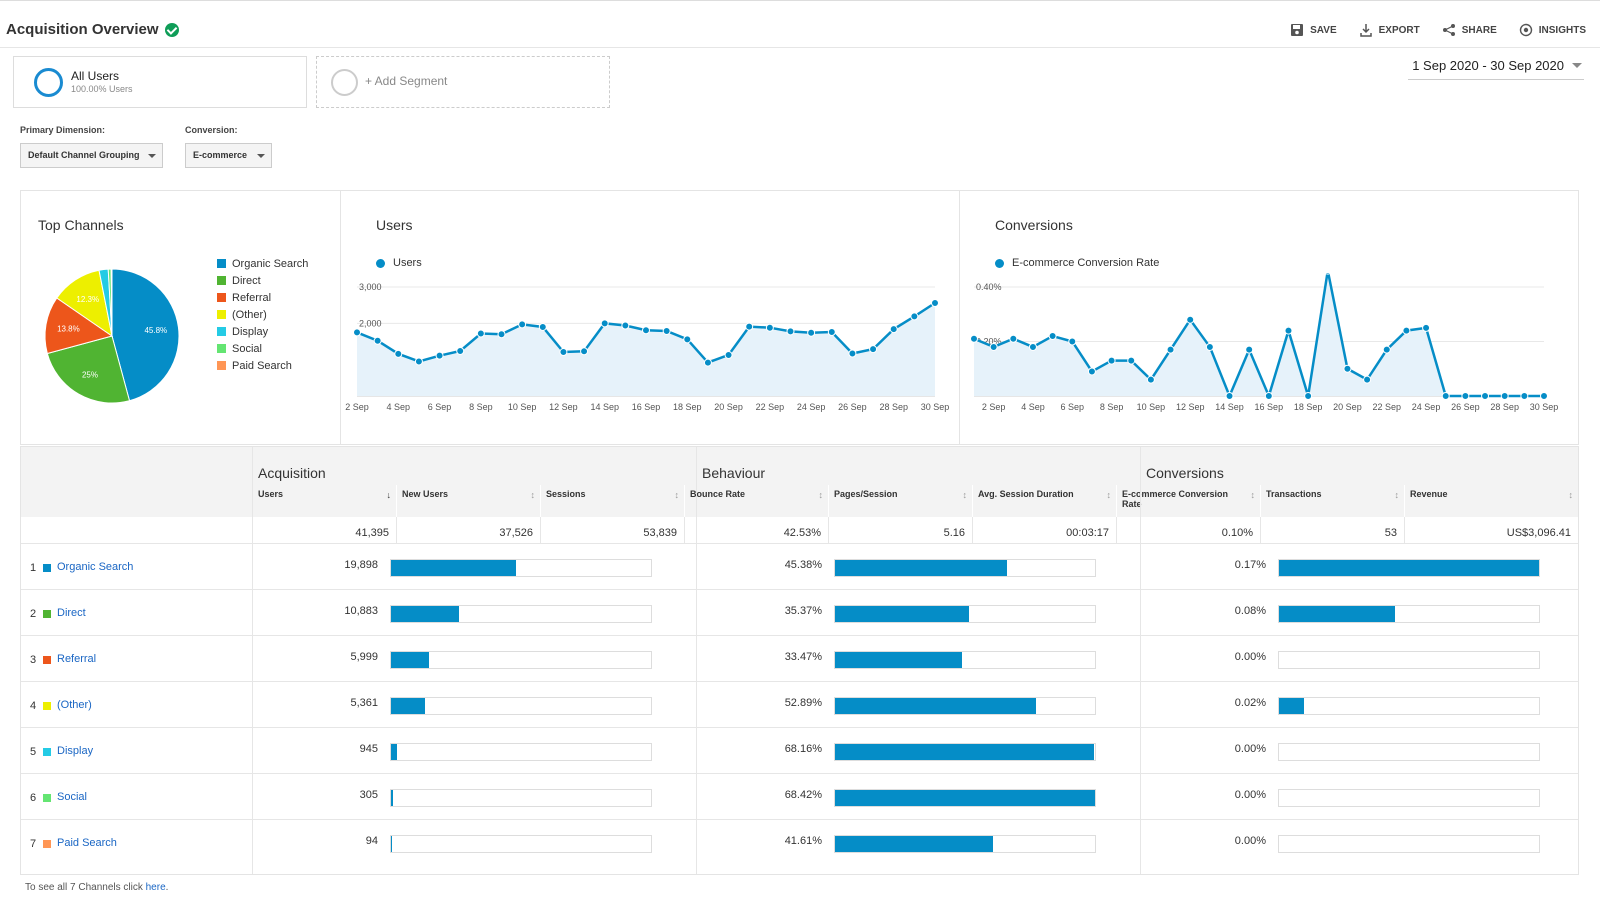 This screenshot has height=898, width=1600. What do you see at coordinates (262, 280) in the screenshot?
I see `legend-item: Direct` at bounding box center [262, 280].